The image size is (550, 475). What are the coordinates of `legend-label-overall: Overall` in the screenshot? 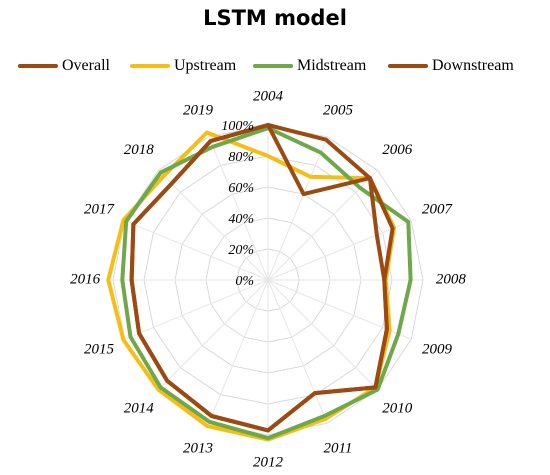 It's located at (86, 65).